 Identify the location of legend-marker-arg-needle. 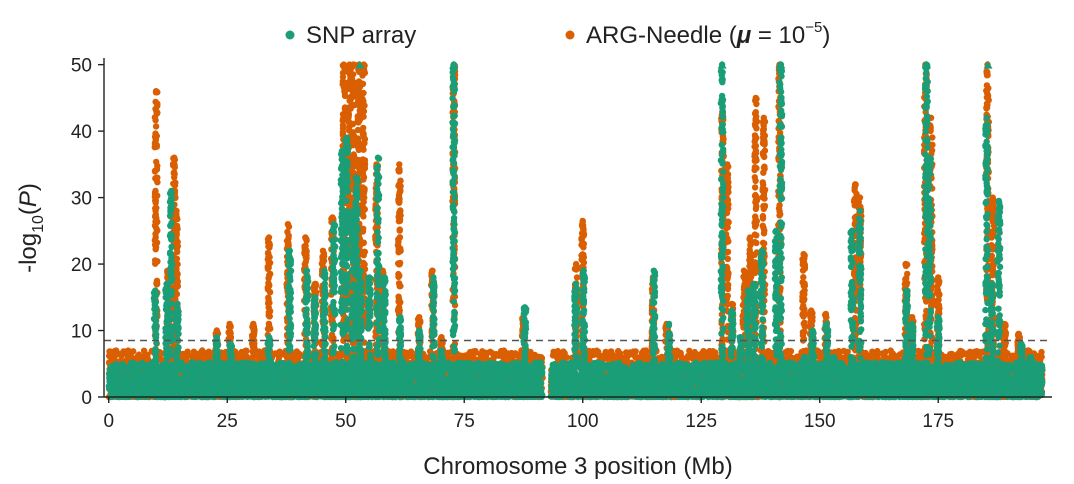
(570, 35).